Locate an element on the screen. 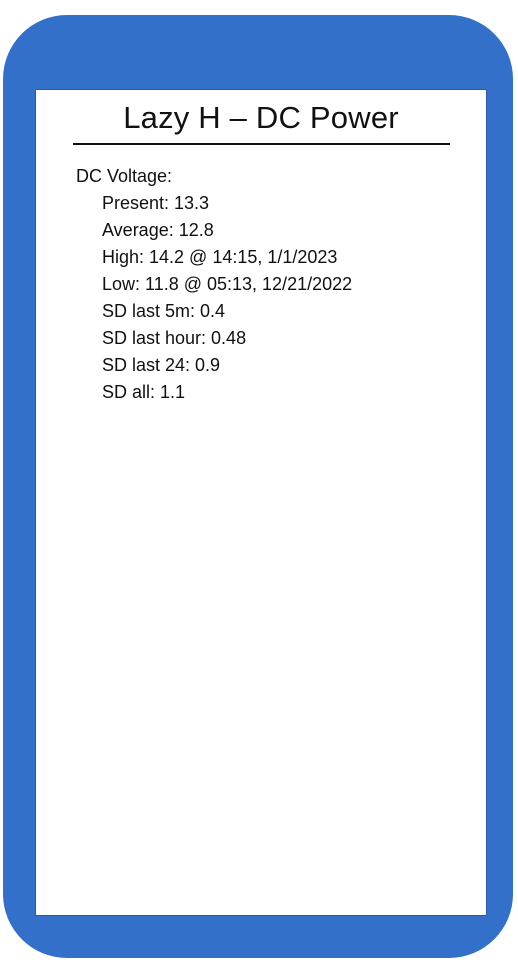  page-title: Lazy H – DC Power is located at coordinates (261, 117).